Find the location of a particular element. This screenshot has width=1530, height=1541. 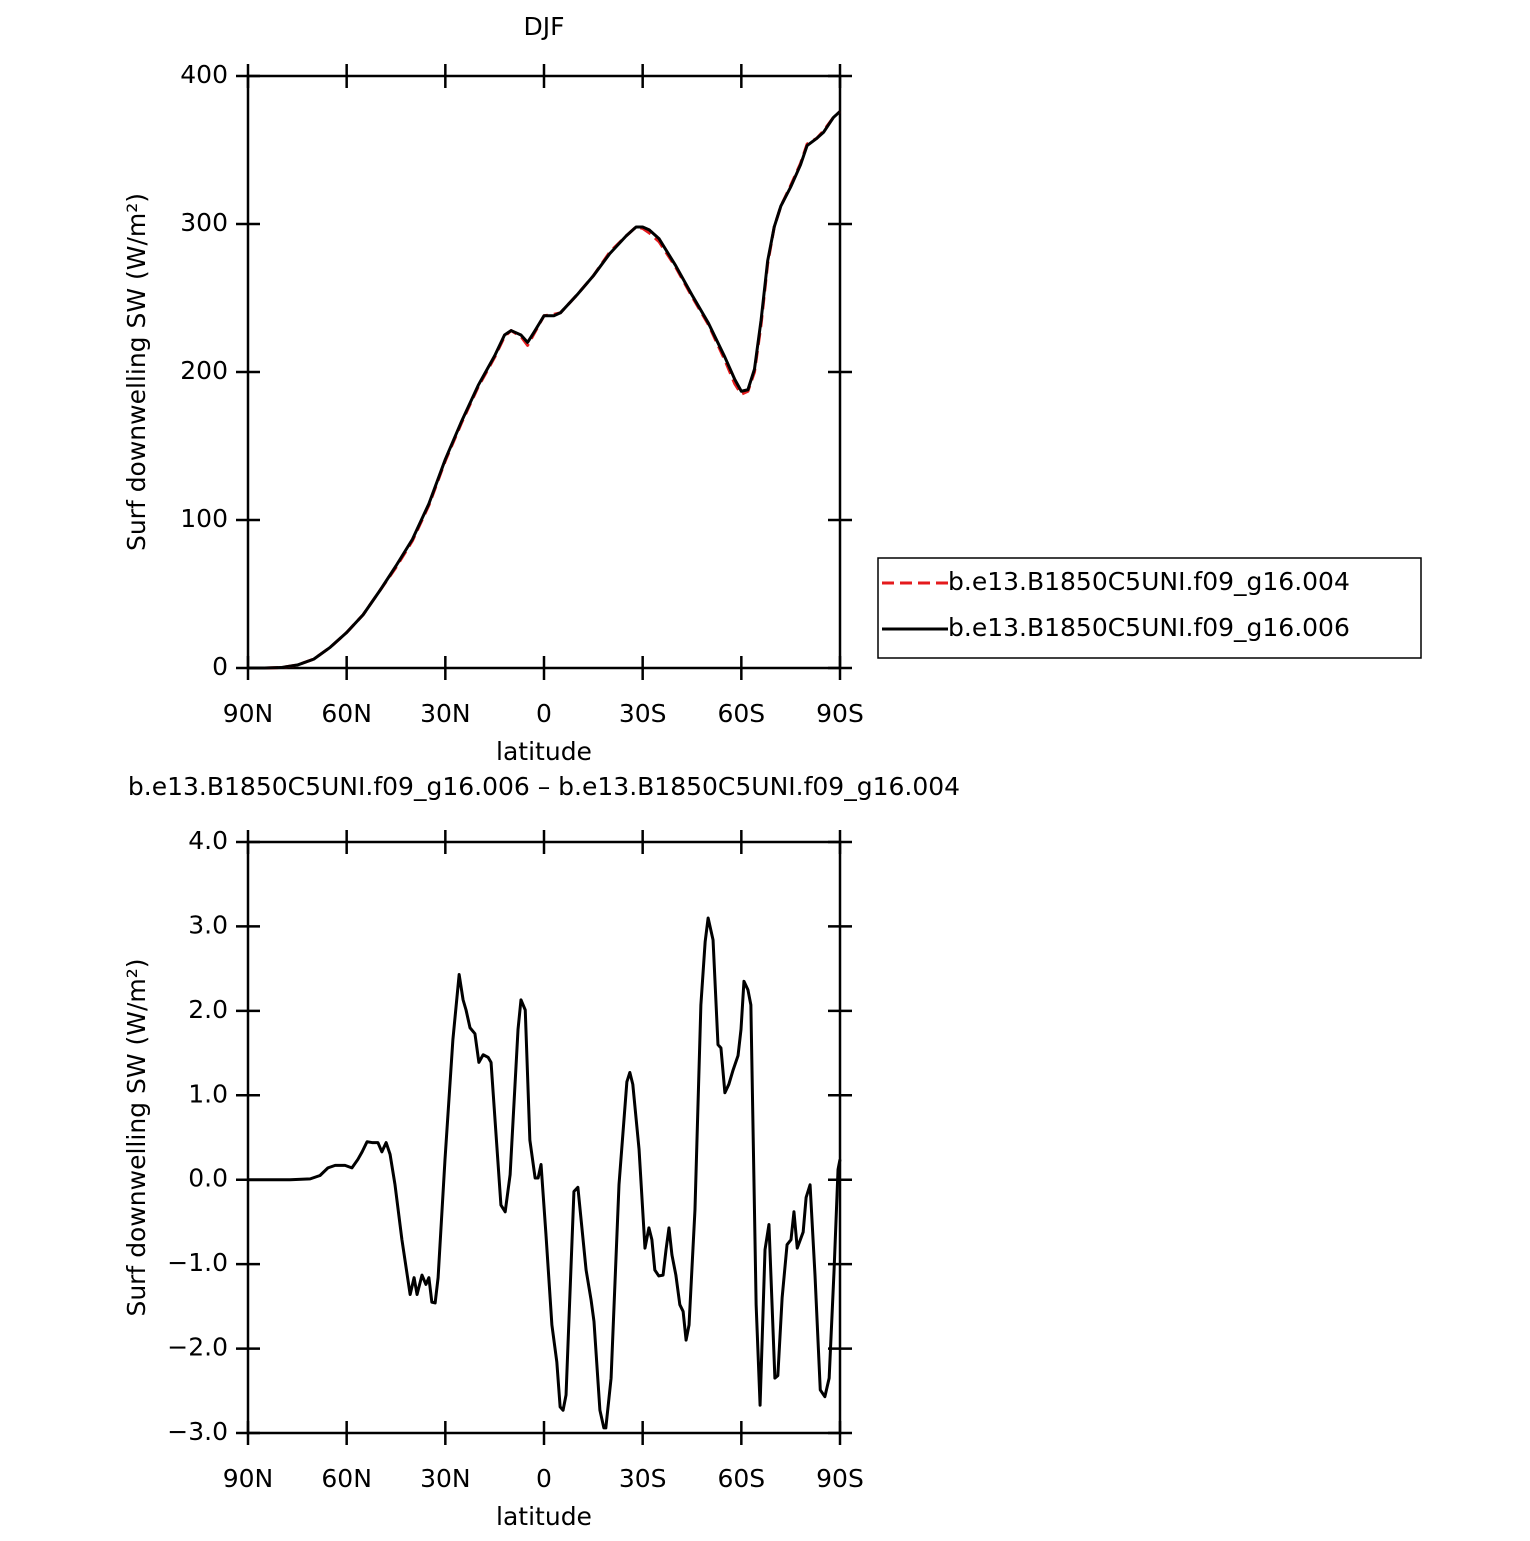

y-tick-label: 0.0 is located at coordinates (208, 1178).